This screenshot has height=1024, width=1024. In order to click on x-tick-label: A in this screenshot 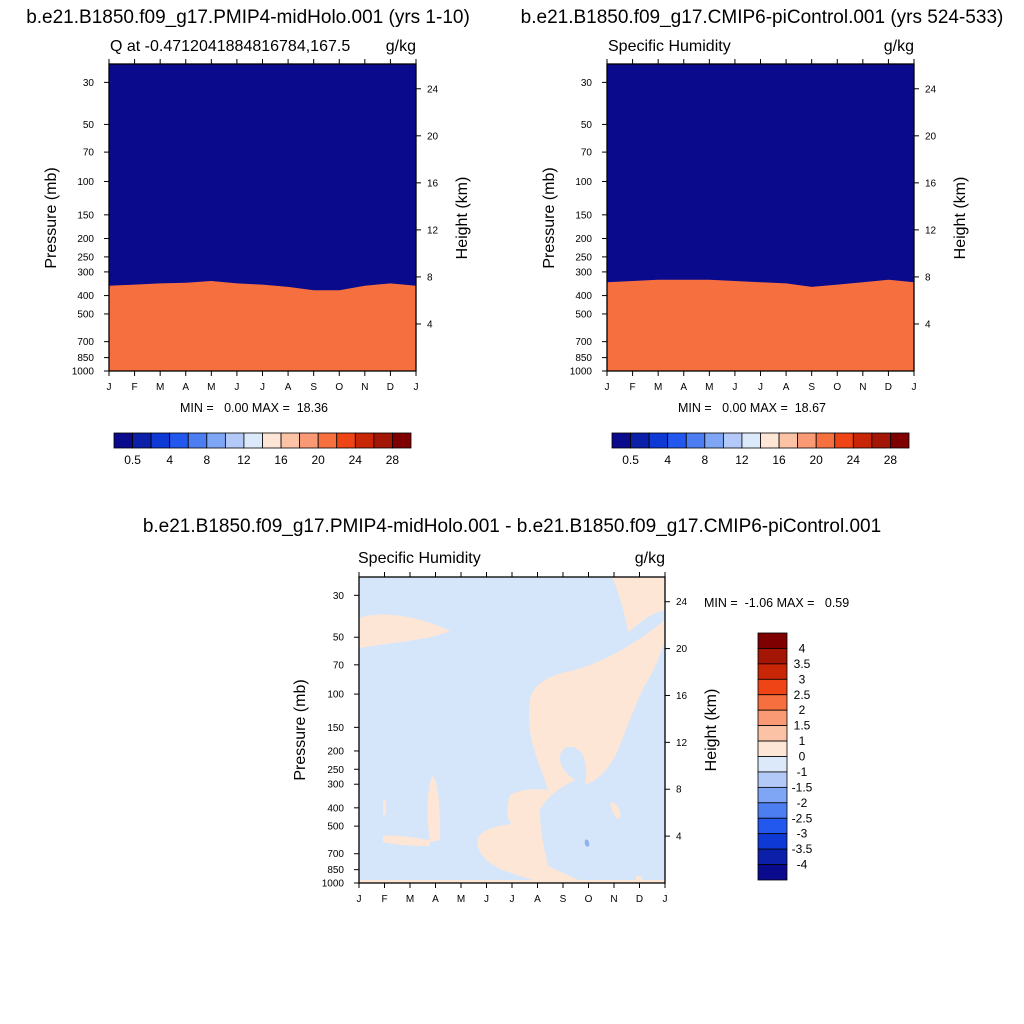, I will do `click(683, 387)`.